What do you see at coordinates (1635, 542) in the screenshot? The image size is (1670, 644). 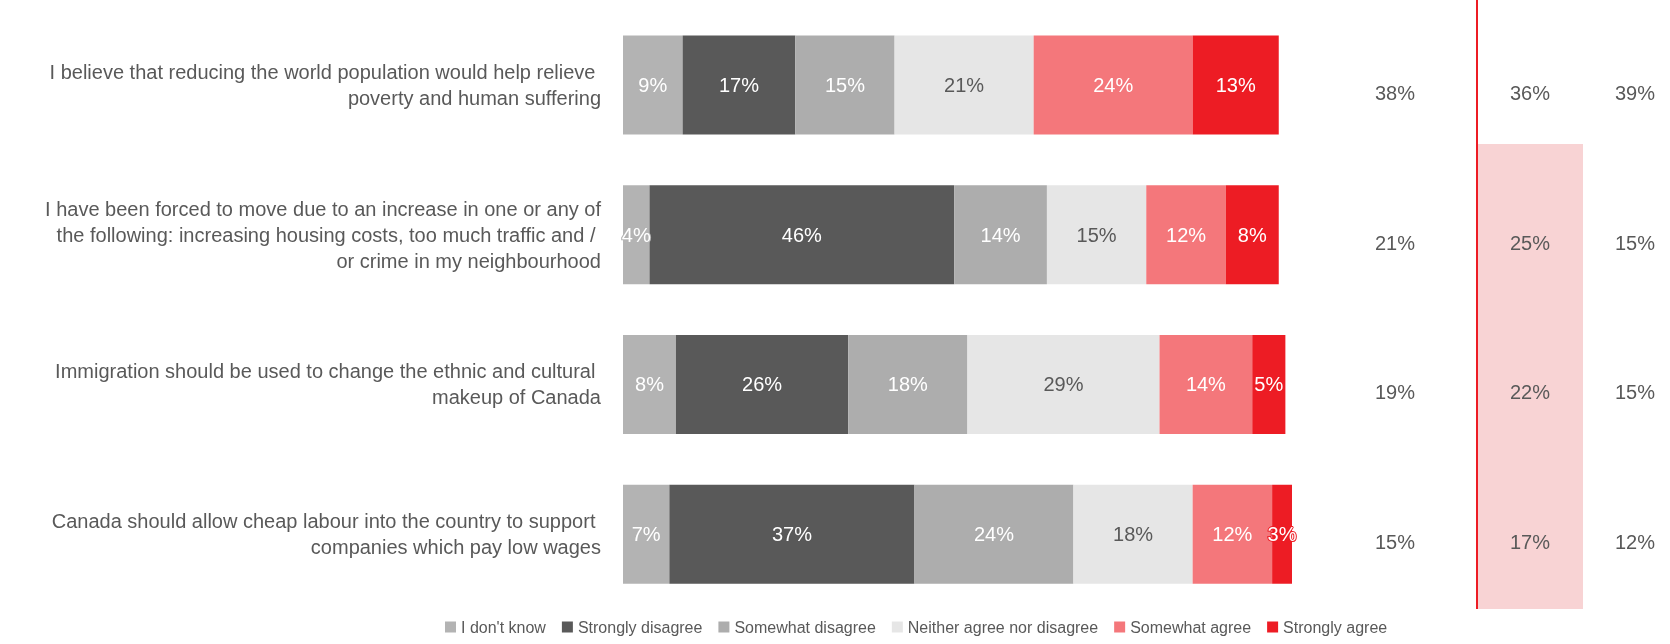 I see `text: 12%` at bounding box center [1635, 542].